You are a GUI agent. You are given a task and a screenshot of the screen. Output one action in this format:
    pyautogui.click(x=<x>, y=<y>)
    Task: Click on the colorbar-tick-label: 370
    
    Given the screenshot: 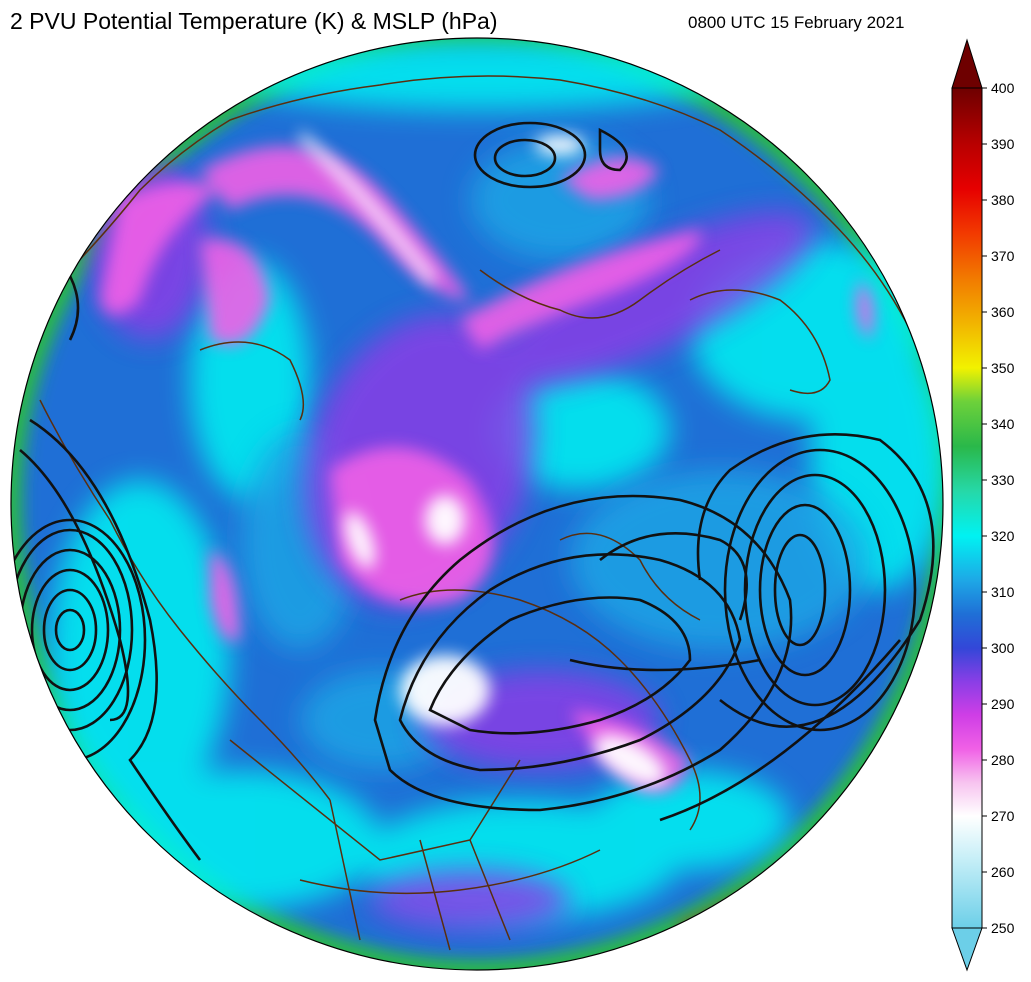 What is the action you would take?
    pyautogui.click(x=1003, y=256)
    